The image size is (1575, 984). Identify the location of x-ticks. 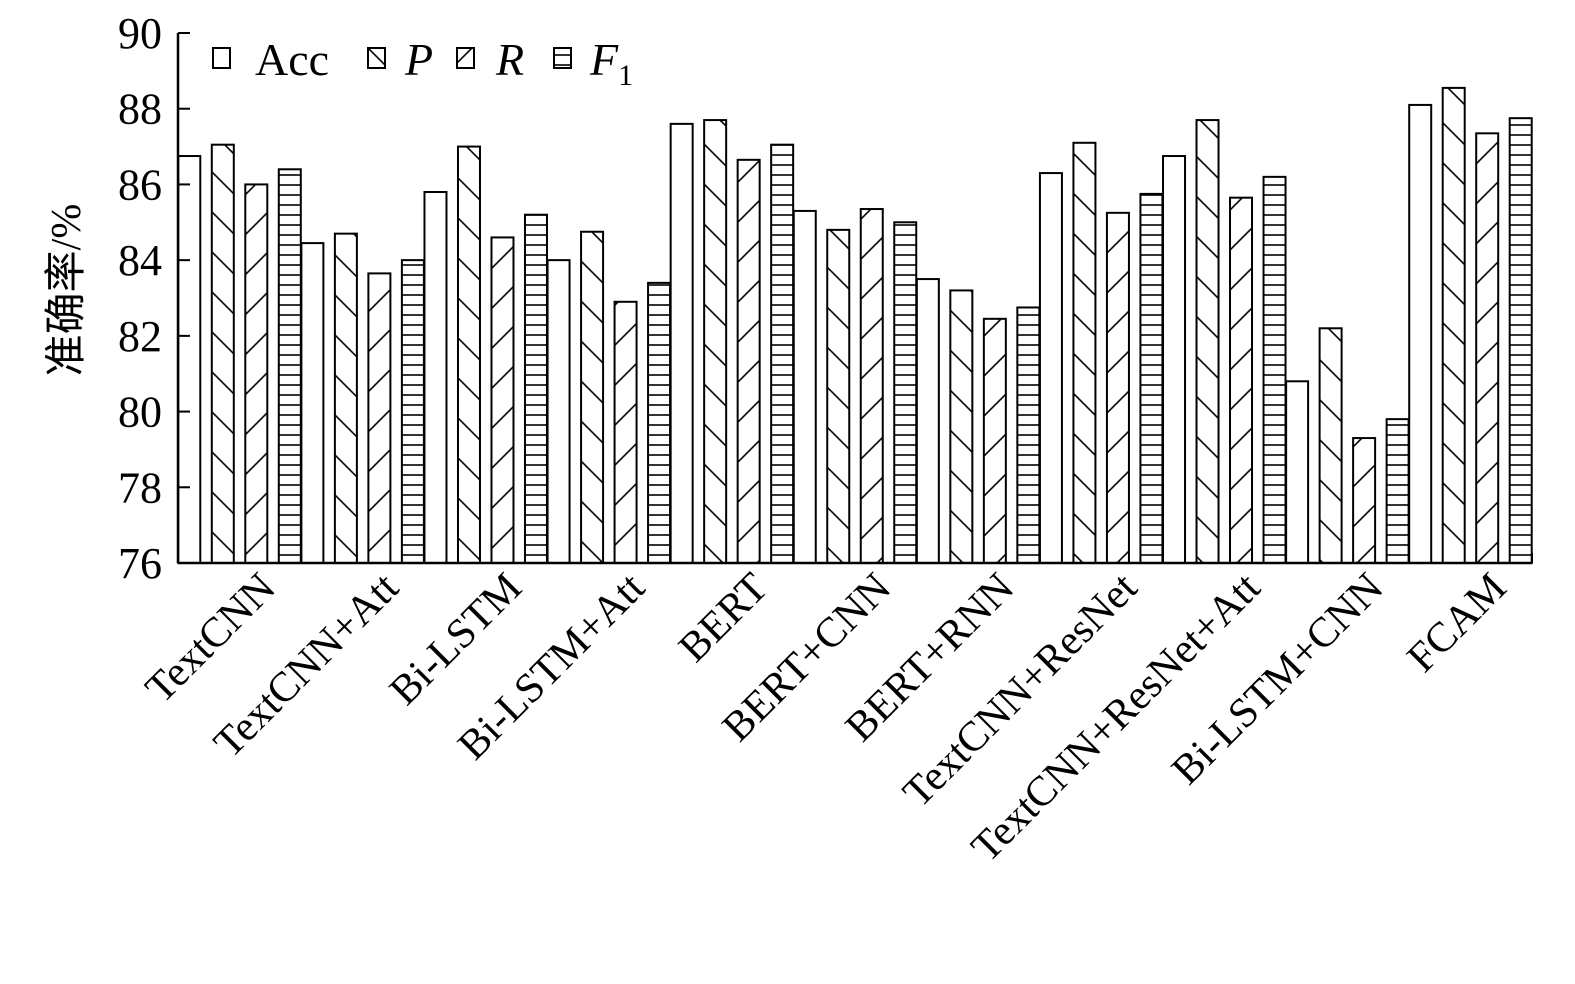
(916, 558).